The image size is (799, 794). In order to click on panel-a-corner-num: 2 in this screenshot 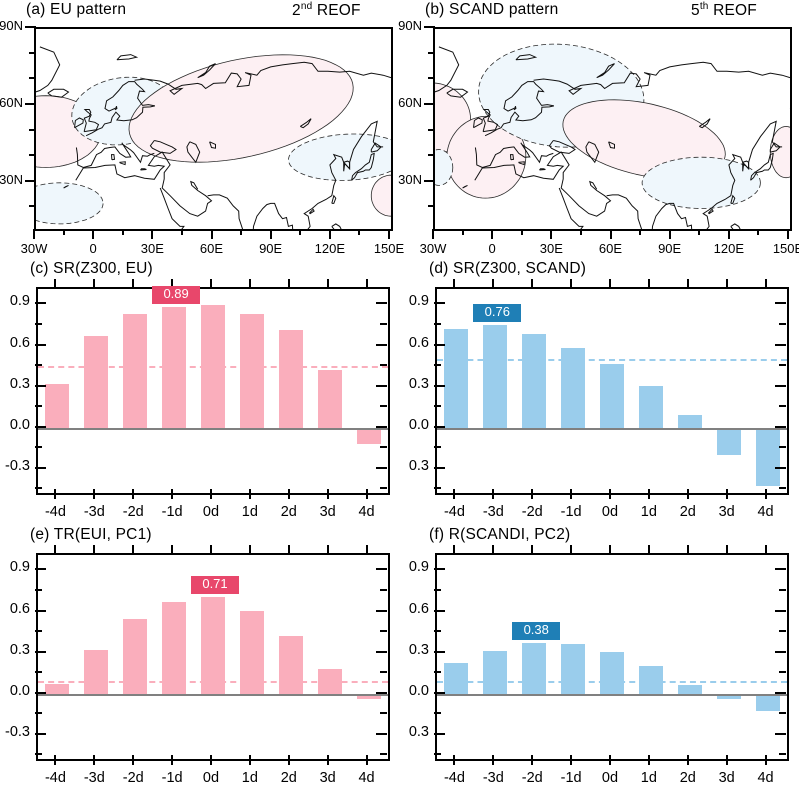, I will do `click(296, 11)`.